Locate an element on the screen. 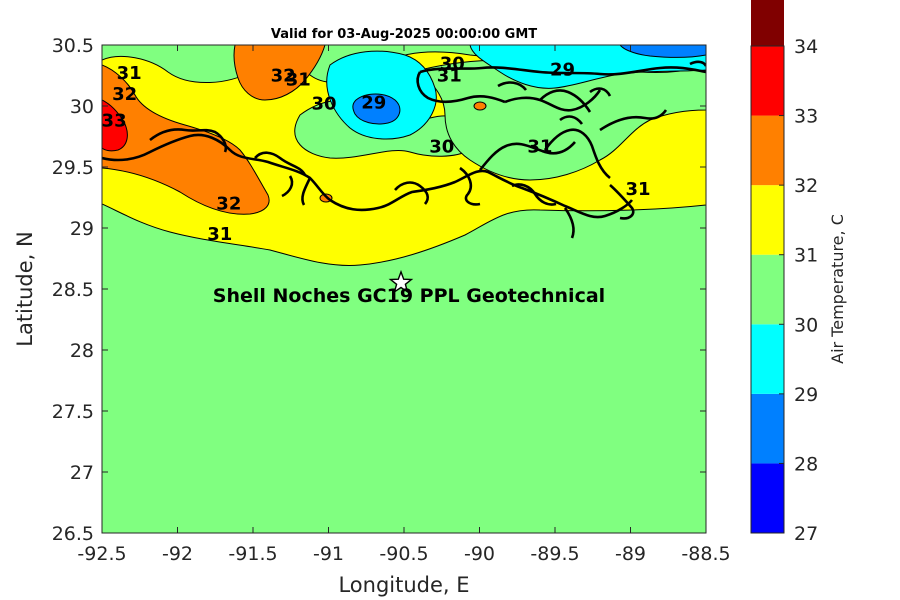 This screenshot has width=900, height=600. band-32-33-north is located at coordinates (279, 73).